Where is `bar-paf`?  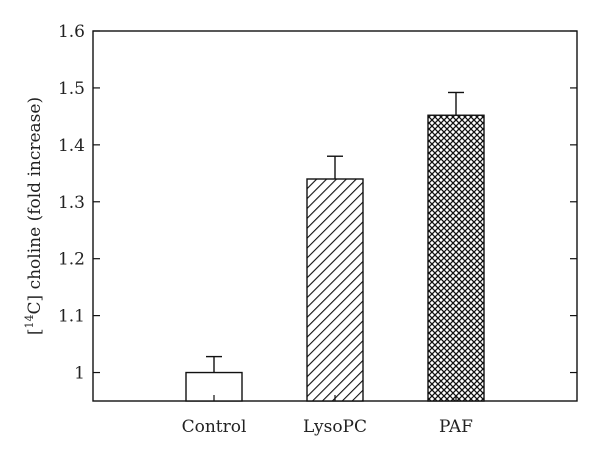
bar-paf is located at coordinates (456, 258).